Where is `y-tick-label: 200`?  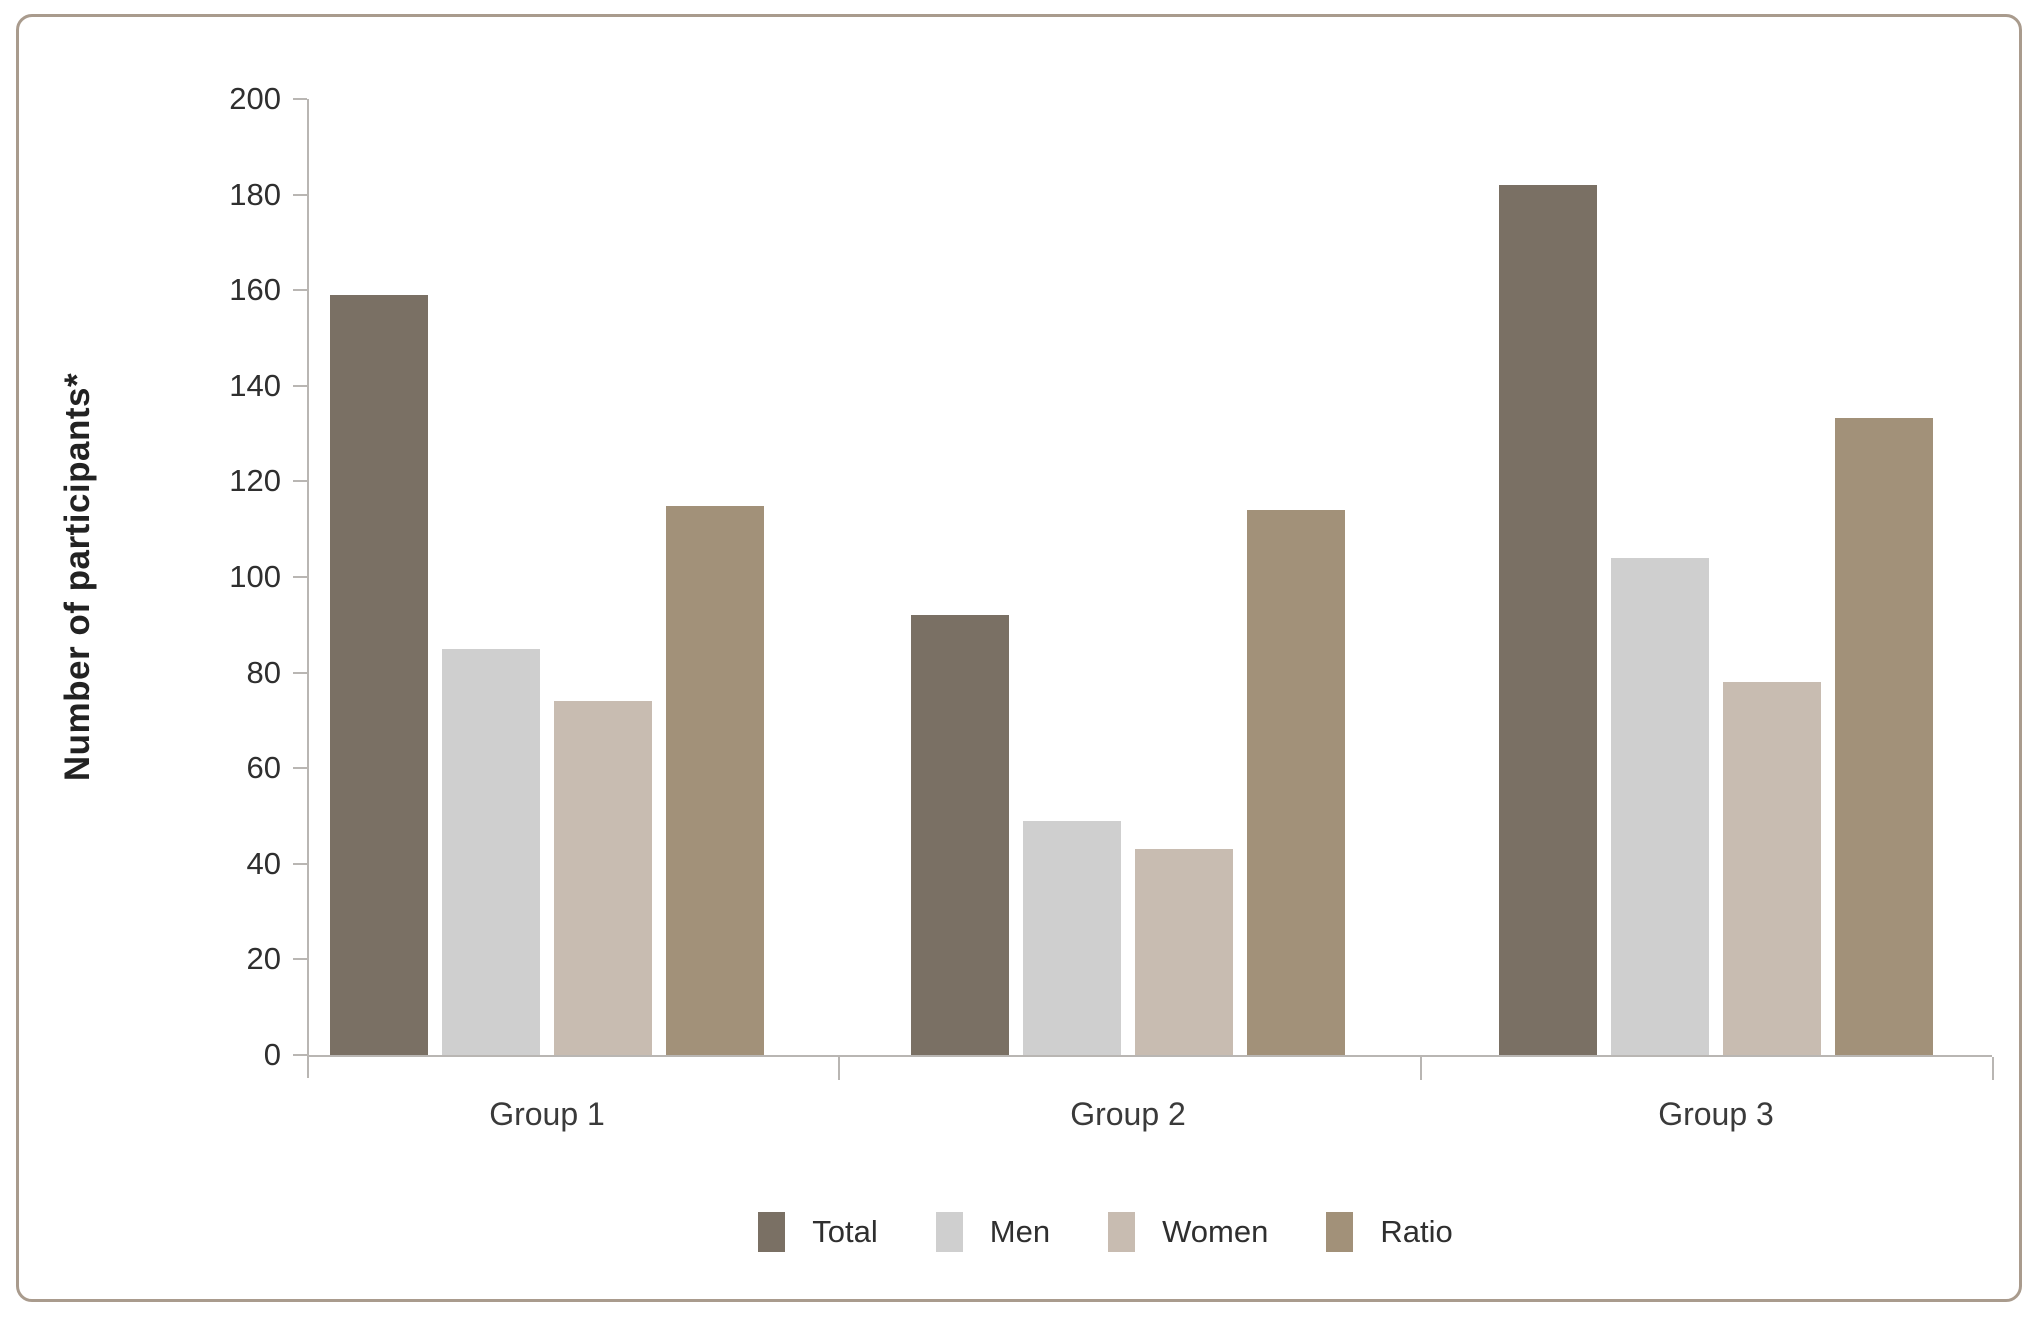 y-tick-label: 200 is located at coordinates (255, 98).